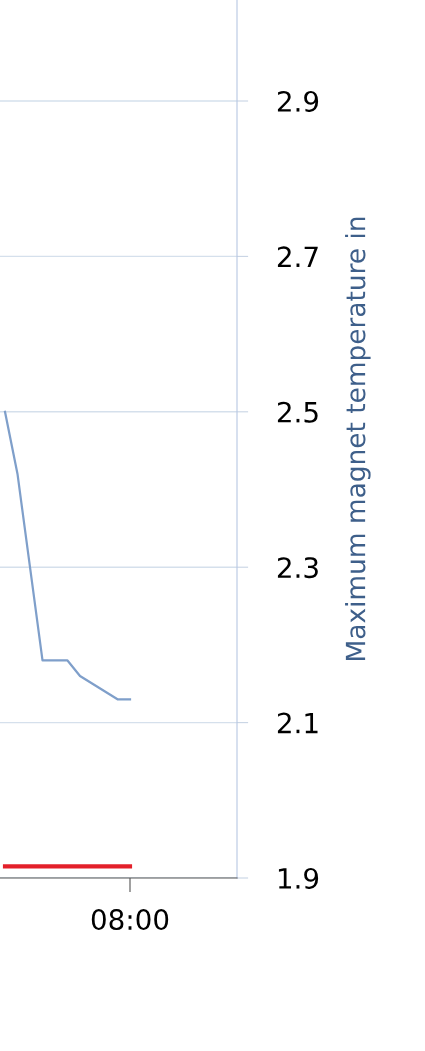 The image size is (425, 1051). What do you see at coordinates (297, 723) in the screenshot?
I see `y-tick-label: 2.1` at bounding box center [297, 723].